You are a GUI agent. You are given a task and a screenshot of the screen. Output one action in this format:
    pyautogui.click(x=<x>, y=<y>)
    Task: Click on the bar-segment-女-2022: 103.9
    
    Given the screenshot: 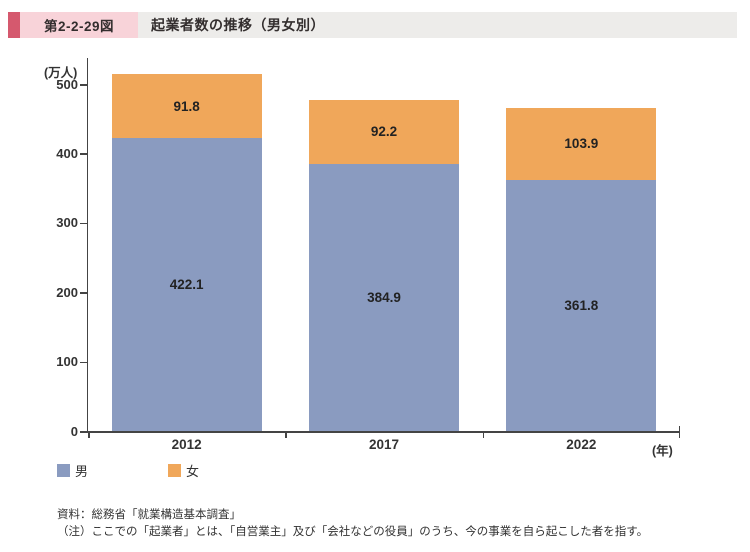 What is the action you would take?
    pyautogui.click(x=581, y=143)
    